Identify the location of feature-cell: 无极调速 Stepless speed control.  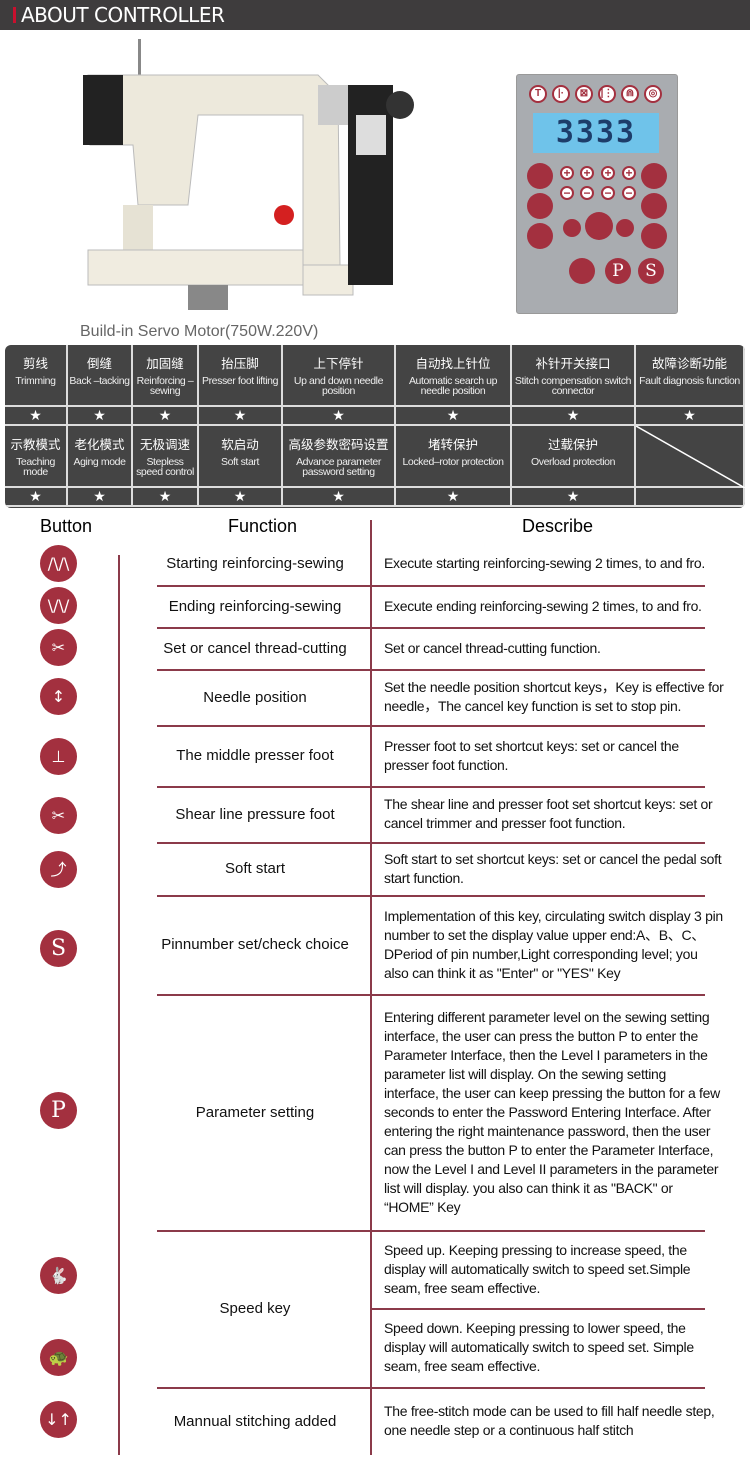
(166, 457).